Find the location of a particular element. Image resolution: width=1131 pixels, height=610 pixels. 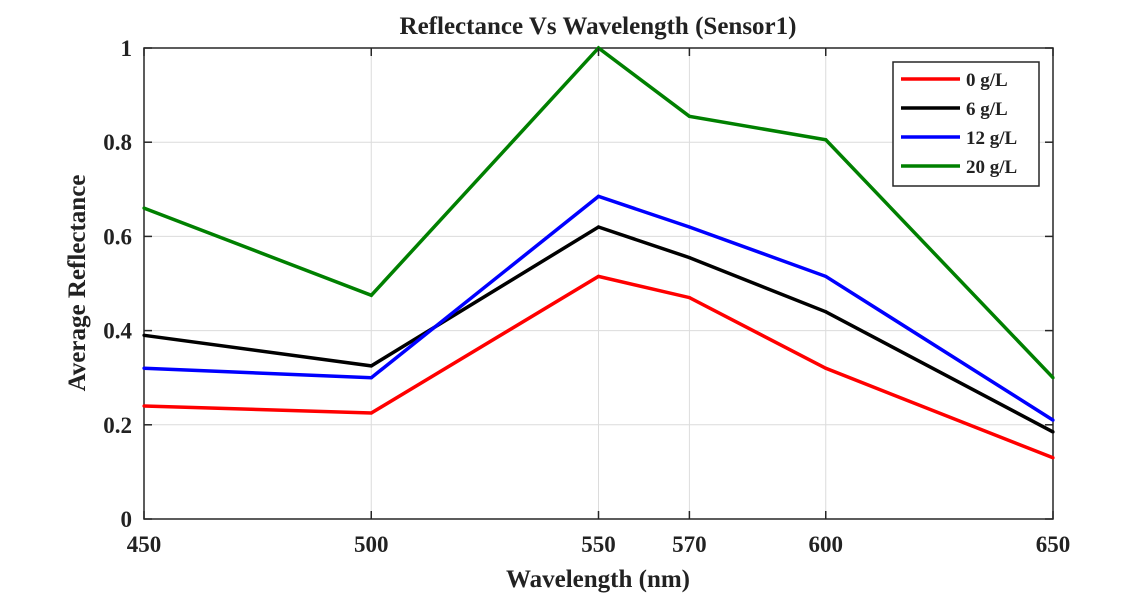

x-tick-label: 500 is located at coordinates (371, 544).